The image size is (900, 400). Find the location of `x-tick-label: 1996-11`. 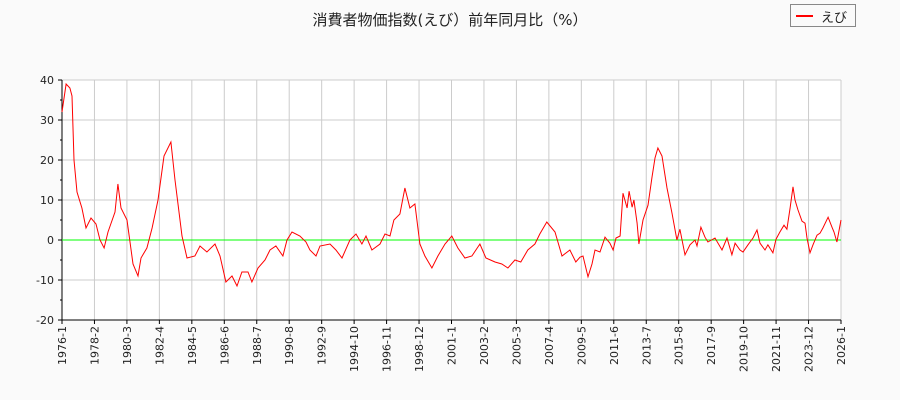

x-tick-label: 1996-11 is located at coordinates (387, 349).